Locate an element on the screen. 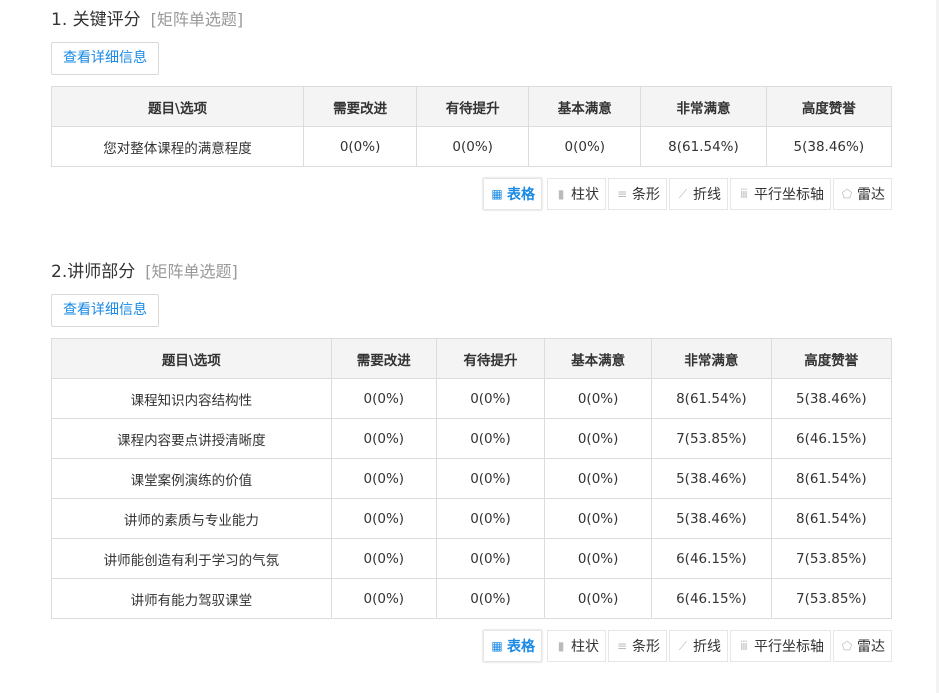  column-header: 需要改进 is located at coordinates (360, 106).